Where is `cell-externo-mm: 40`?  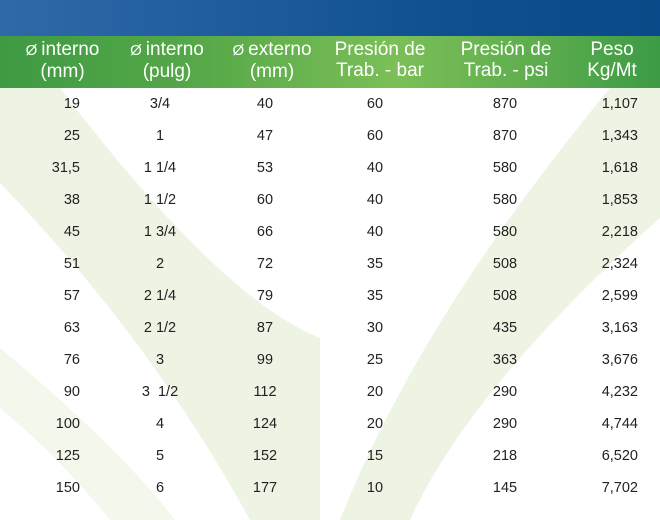 cell-externo-mm: 40 is located at coordinates (265, 104).